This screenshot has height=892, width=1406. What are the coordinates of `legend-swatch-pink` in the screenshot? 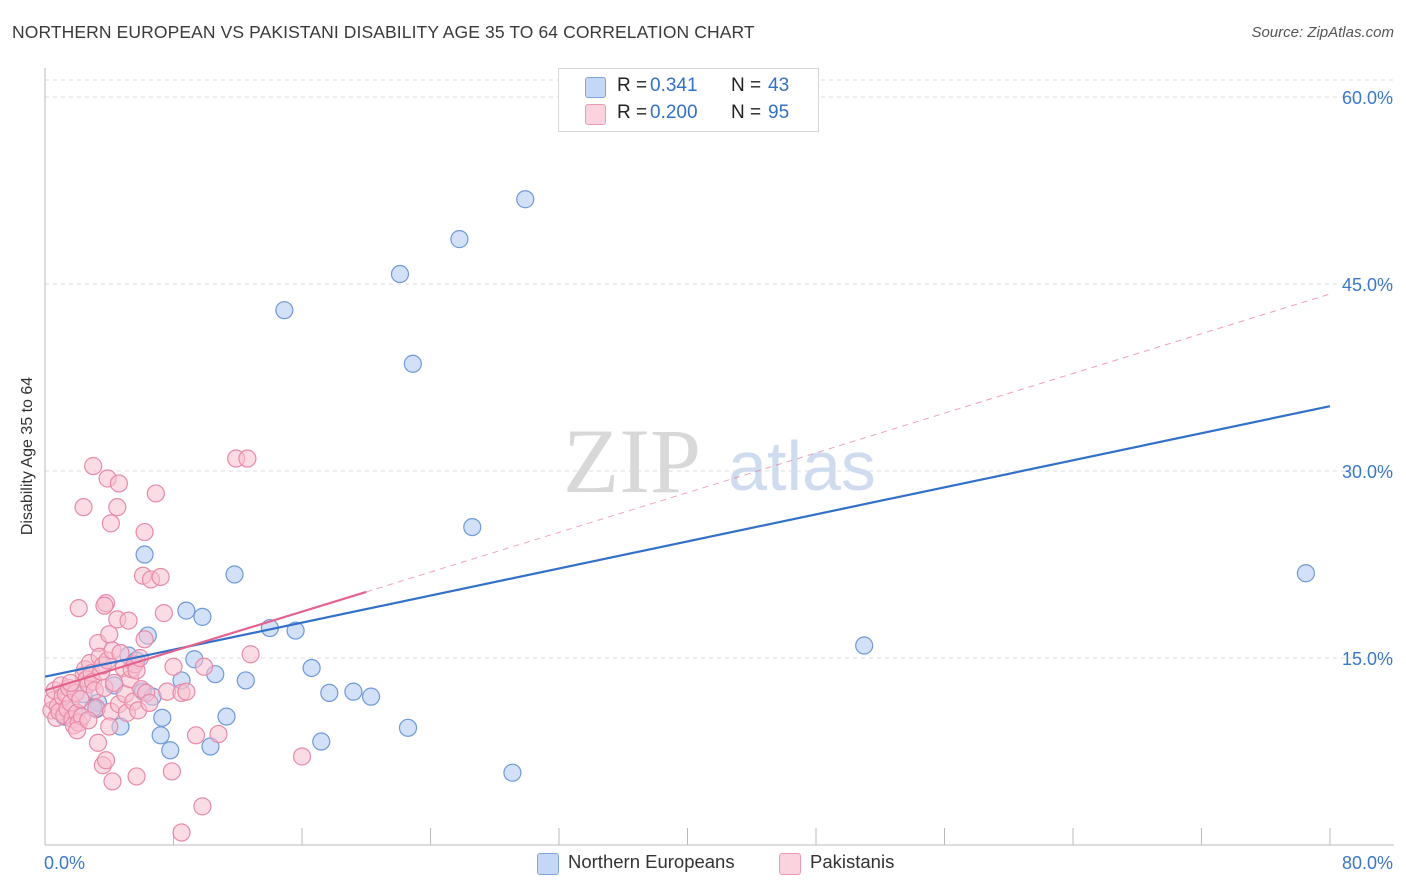 It's located at (595, 114).